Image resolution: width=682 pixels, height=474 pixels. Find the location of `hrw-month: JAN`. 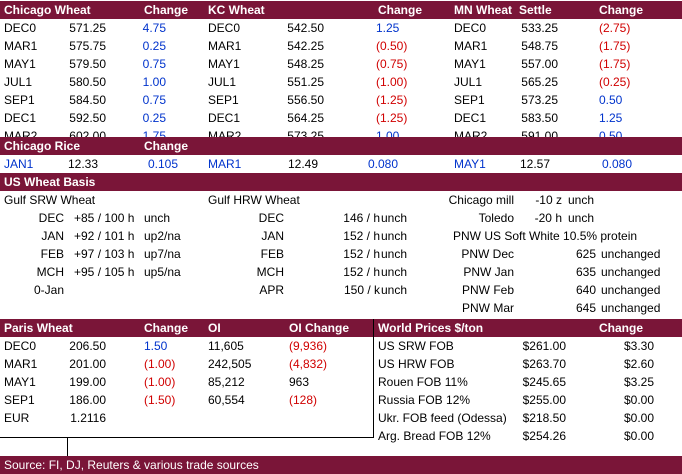

hrw-month: JAN is located at coordinates (272, 236).